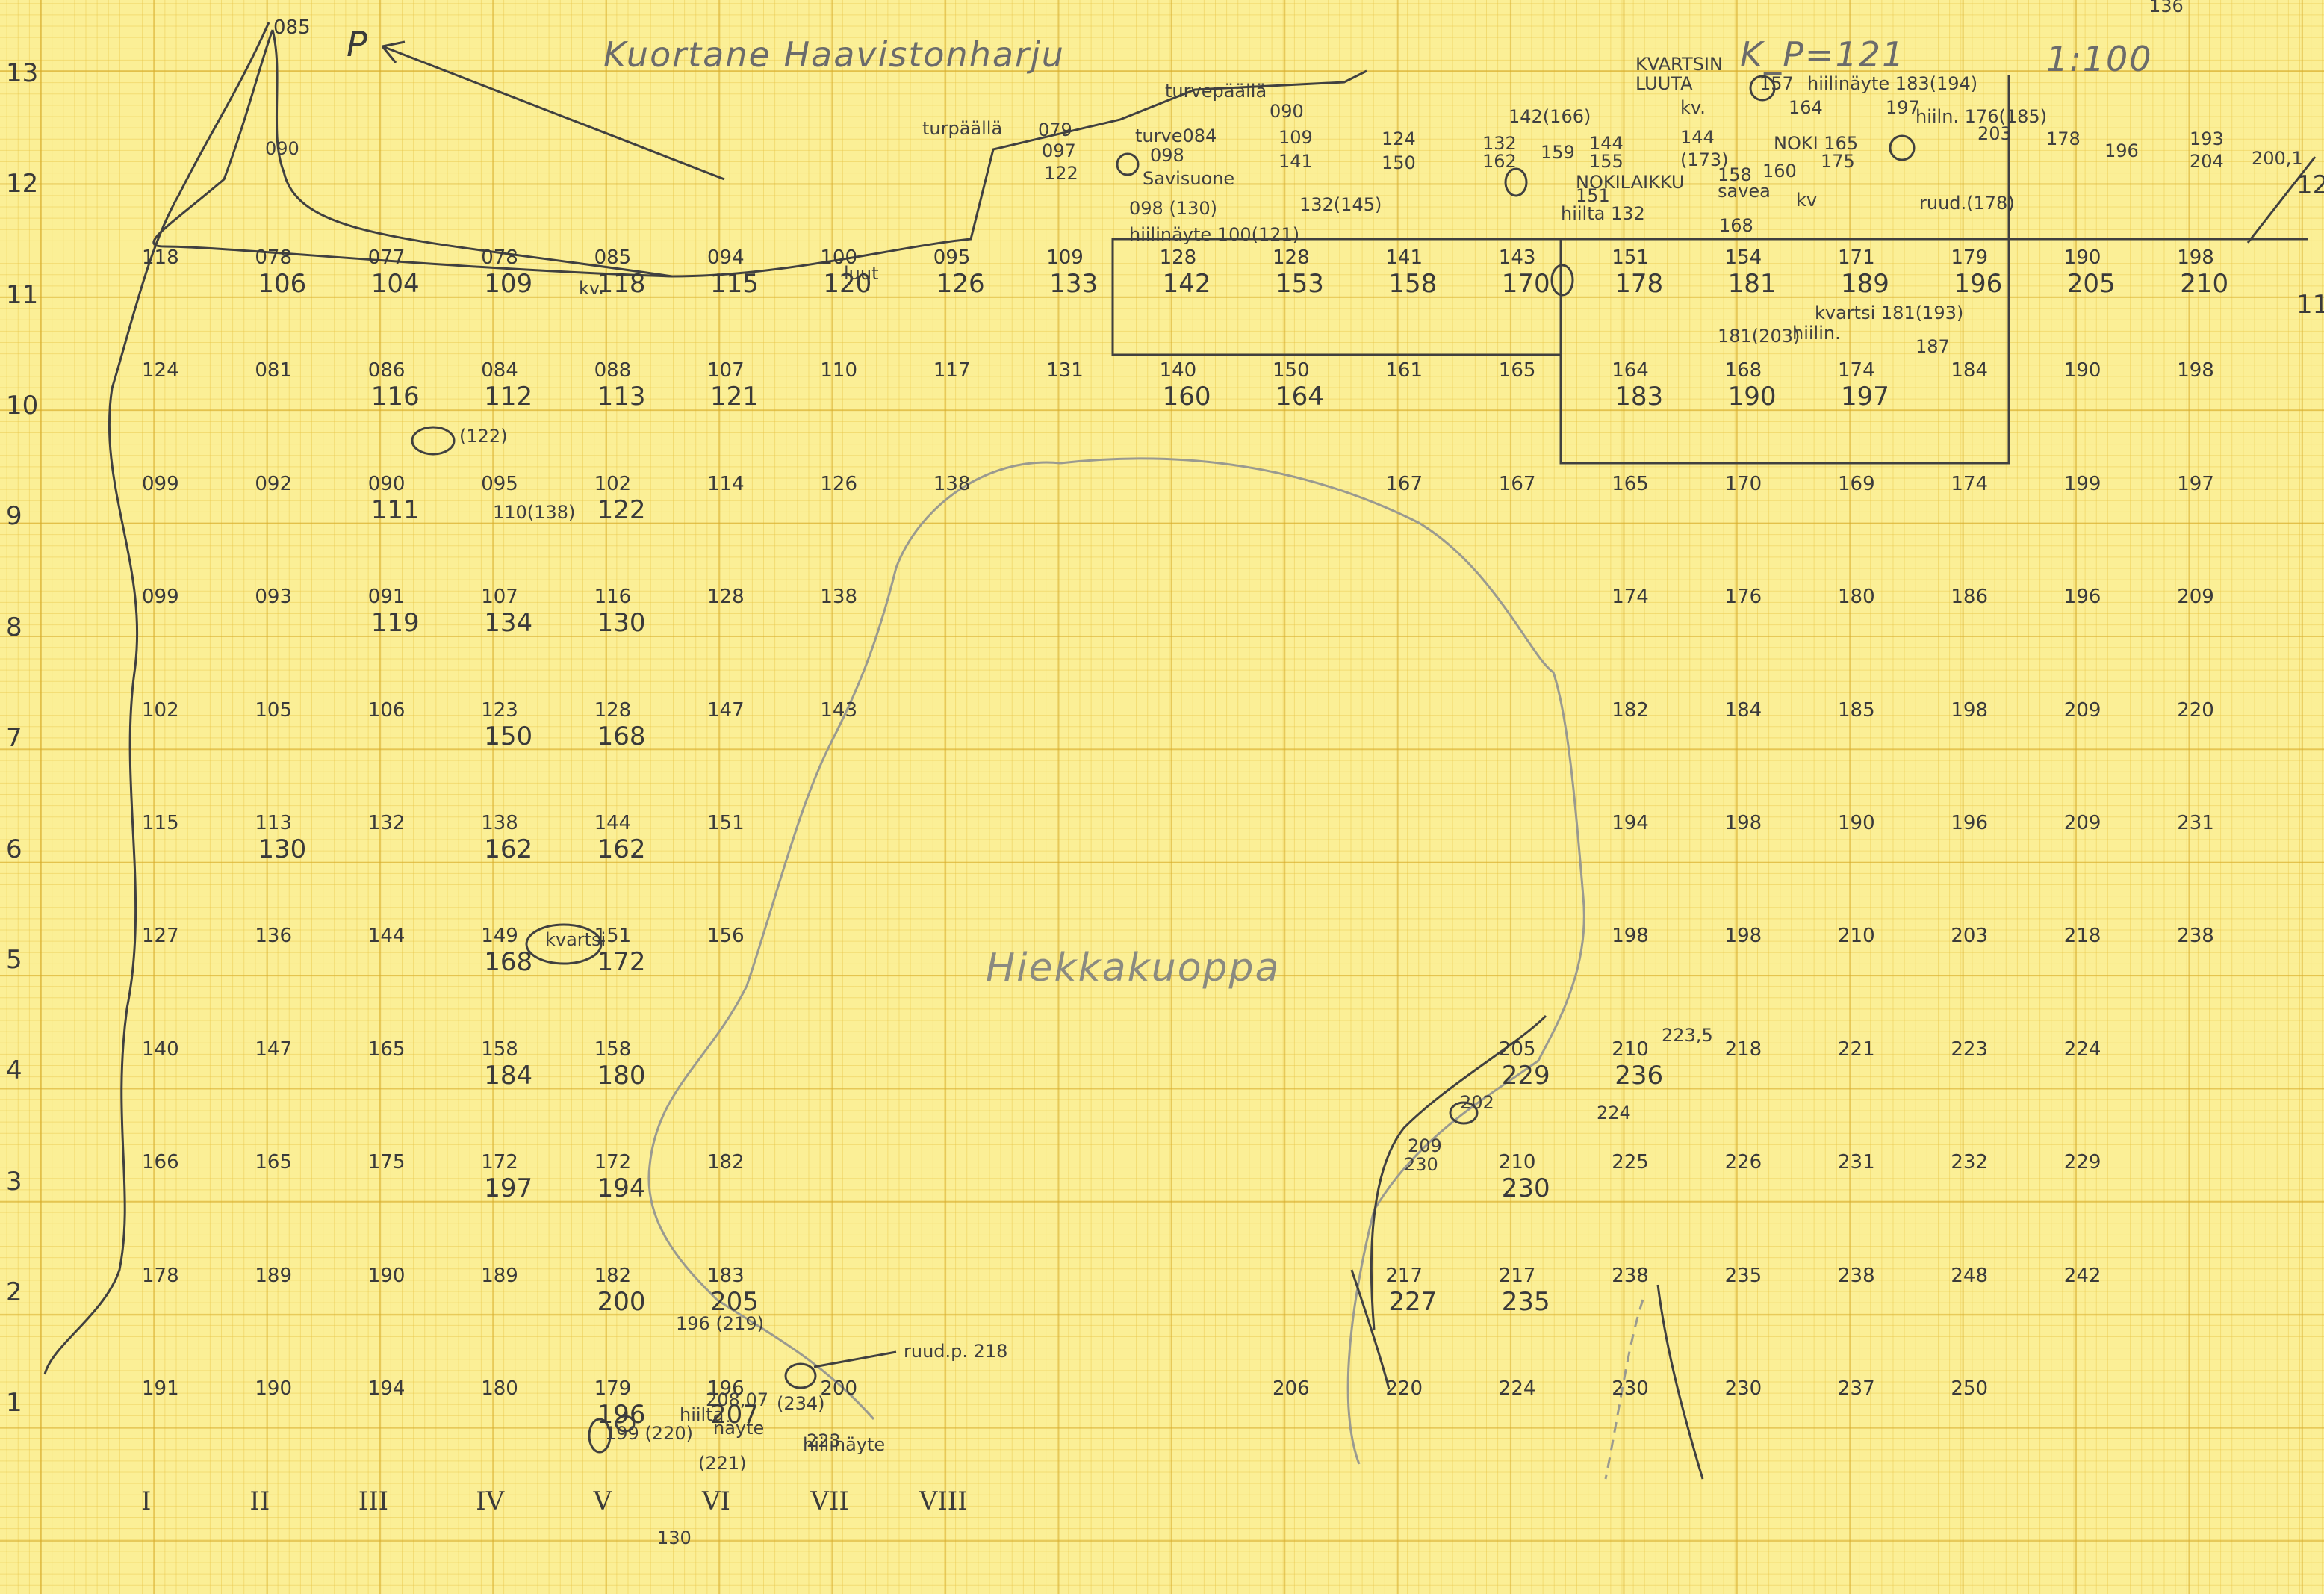  Describe the element at coordinates (395, 397) in the screenshot. I see `elevation-bottom: 116` at that location.